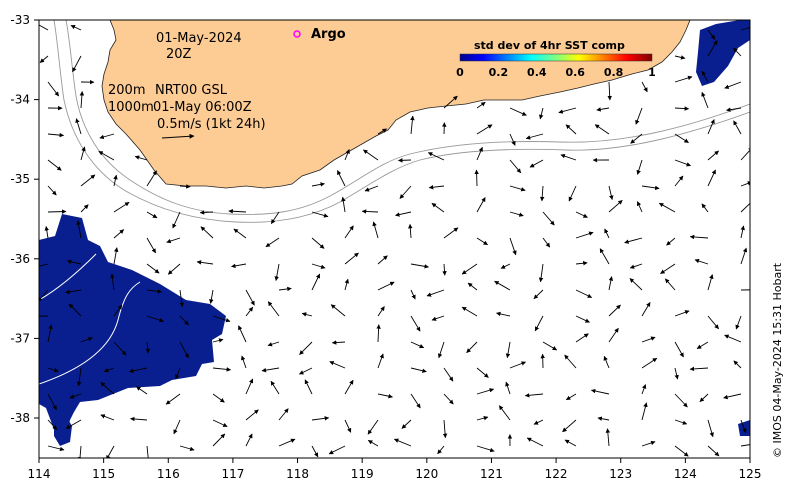 This screenshot has width=791, height=492. I want to click on x-tick-label: 117, so click(232, 474).